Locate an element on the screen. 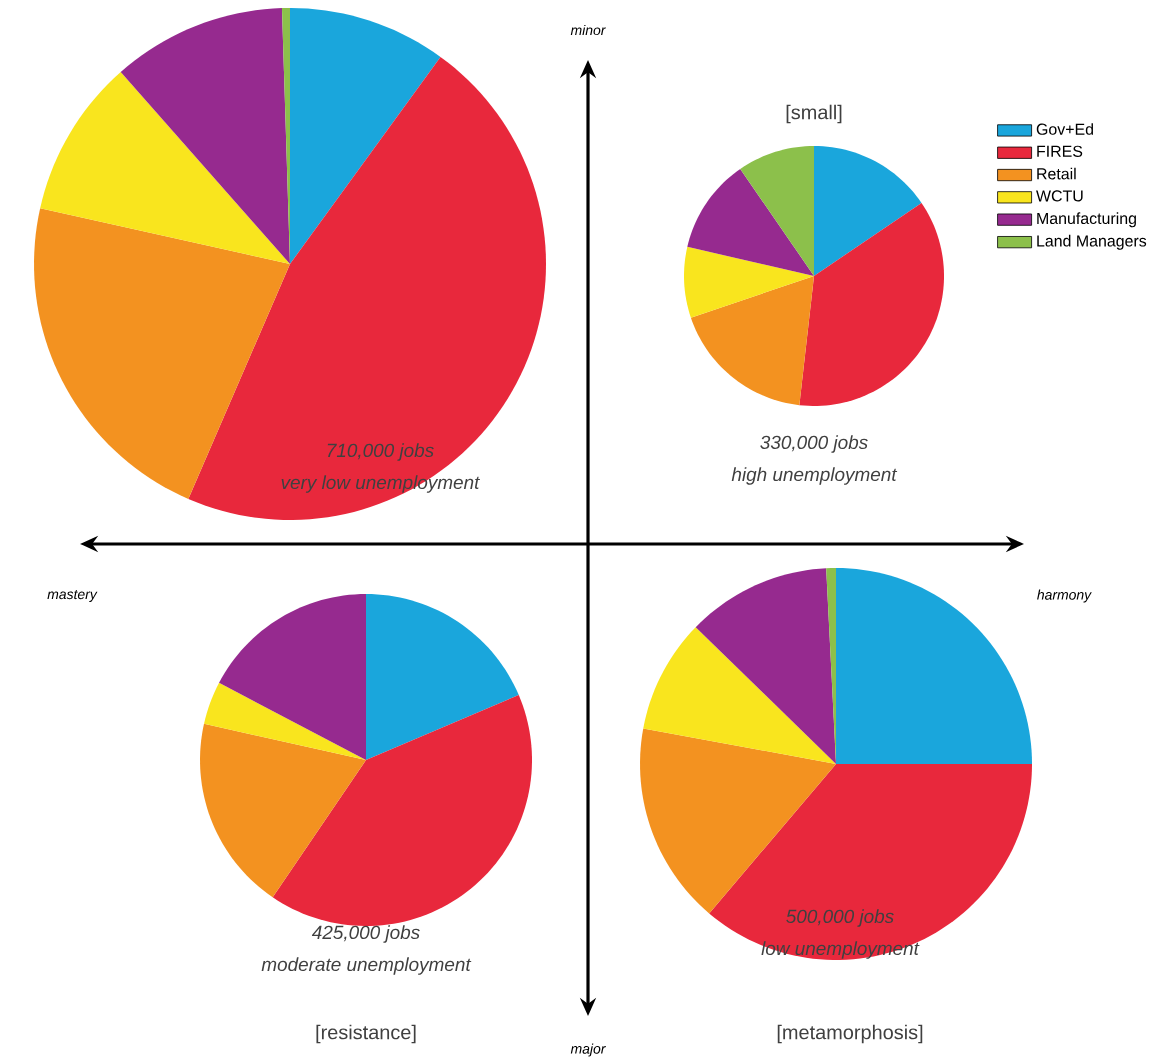 Image resolution: width=1160 pixels, height=1064 pixels. text: moderate unemployment is located at coordinates (366, 966).